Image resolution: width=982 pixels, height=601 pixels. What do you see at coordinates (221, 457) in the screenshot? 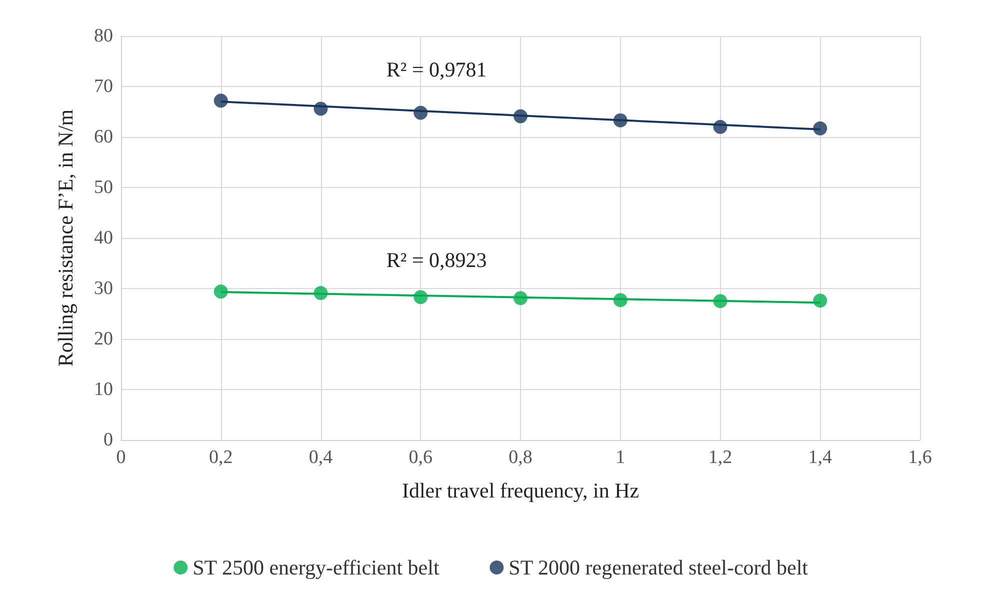
I see `x-tick-label: 0,2` at bounding box center [221, 457].